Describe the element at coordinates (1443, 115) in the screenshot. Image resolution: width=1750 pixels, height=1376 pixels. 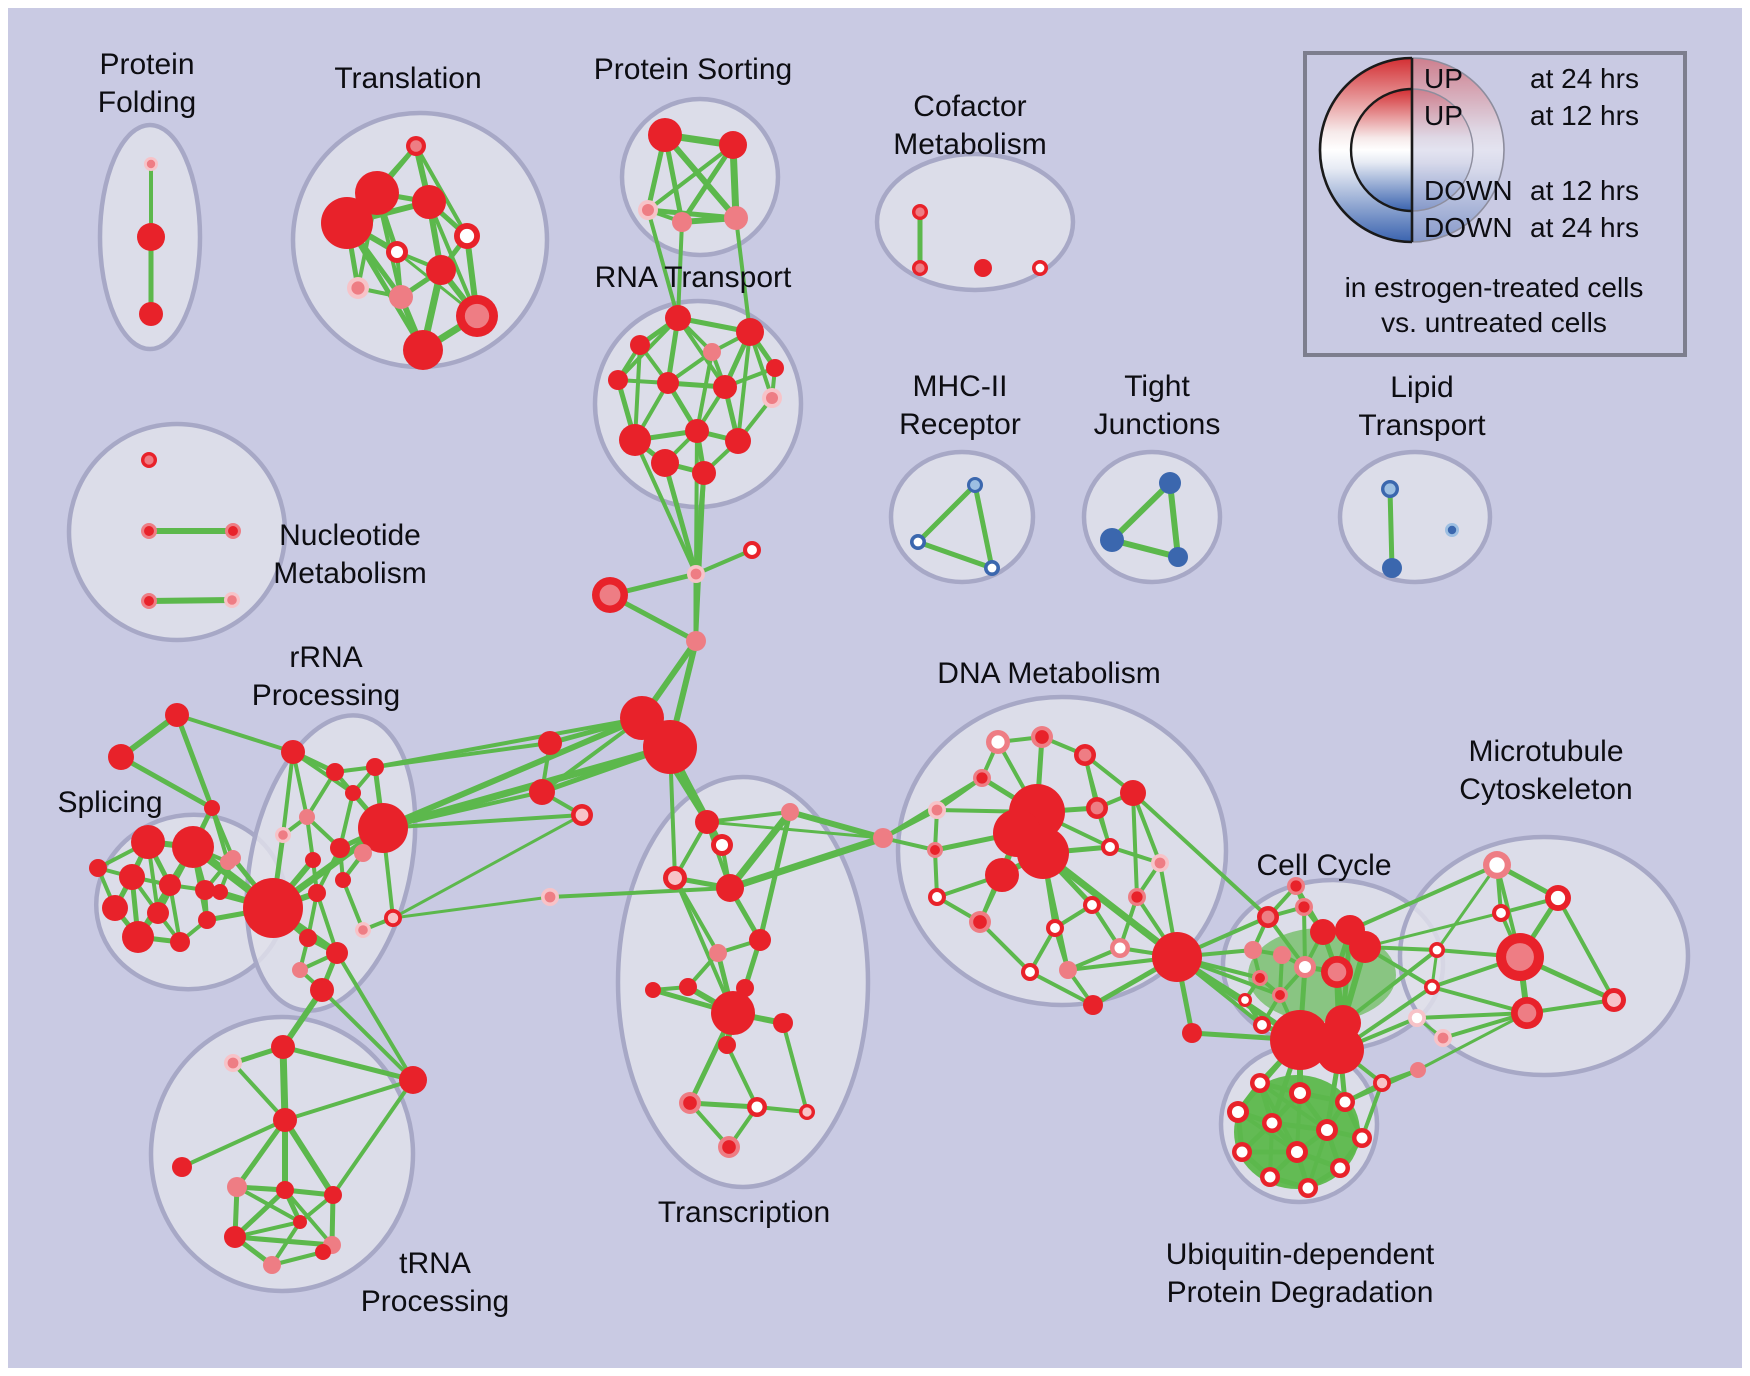
I see `legend-direction-label: UP` at that location.